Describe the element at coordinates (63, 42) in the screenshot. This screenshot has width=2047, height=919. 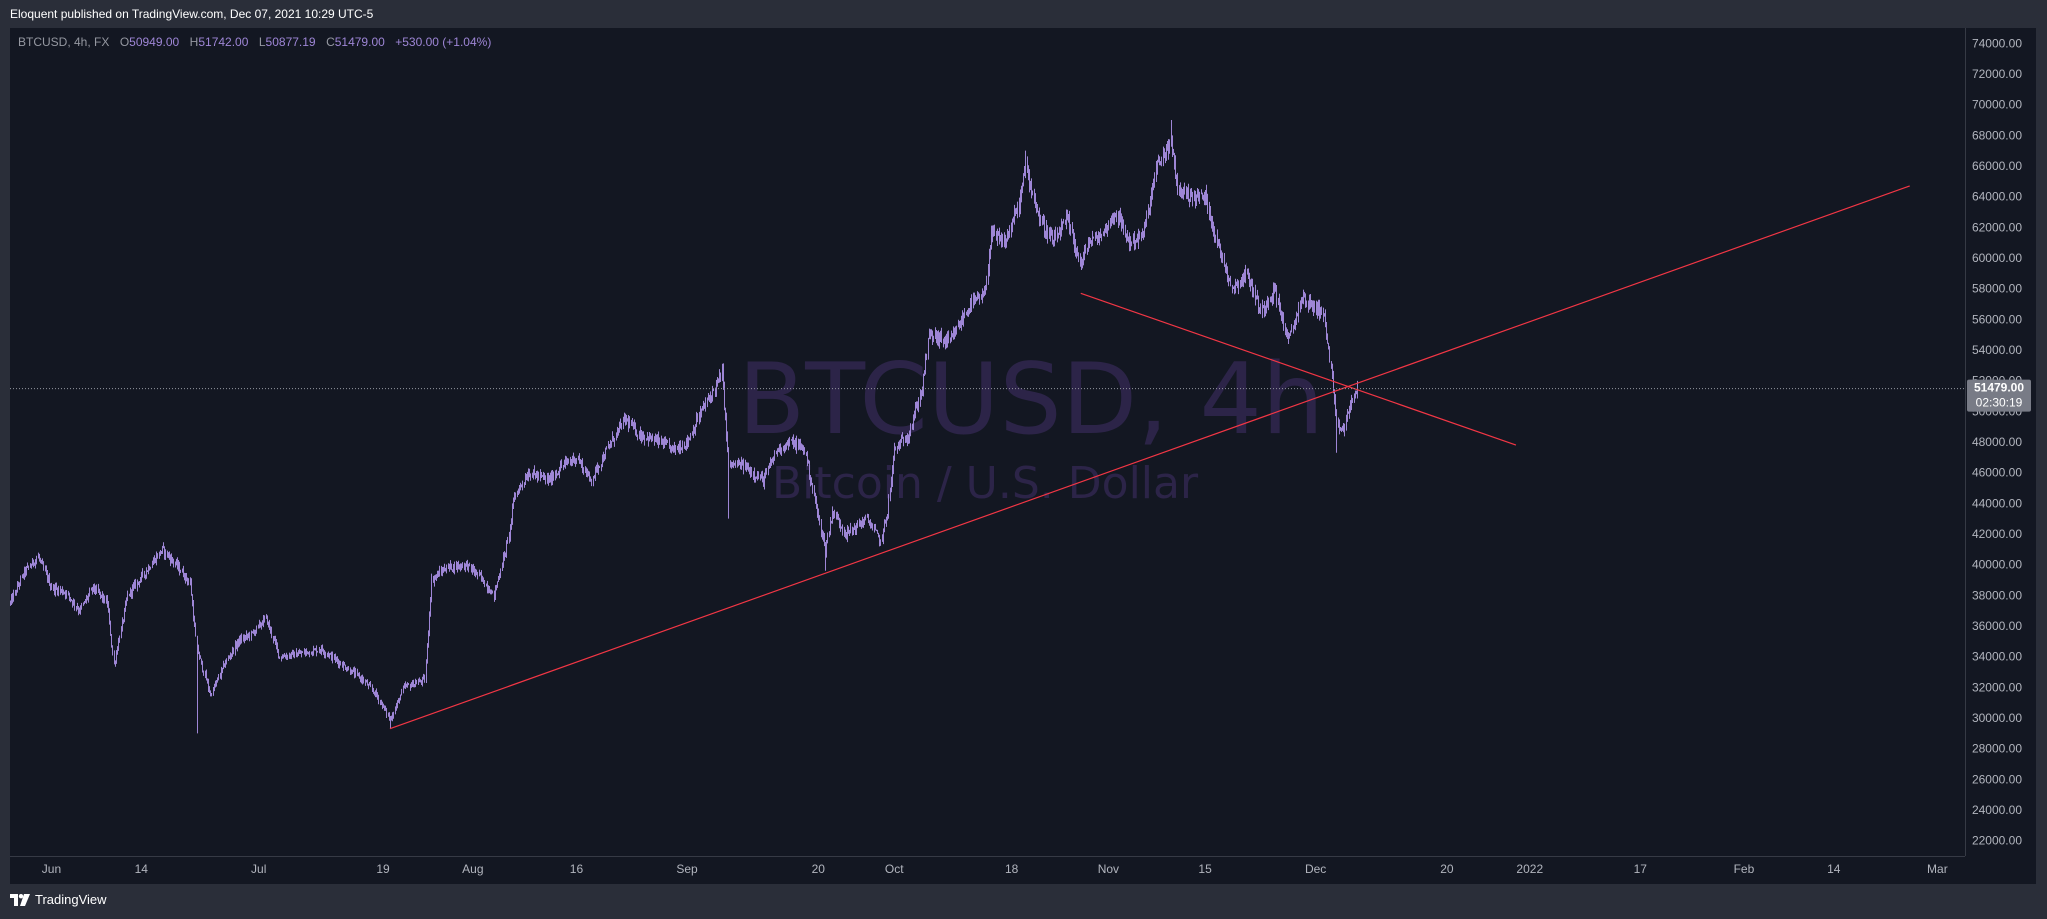
I see `symbol-label: BTCUSD, 4h, FX` at that location.